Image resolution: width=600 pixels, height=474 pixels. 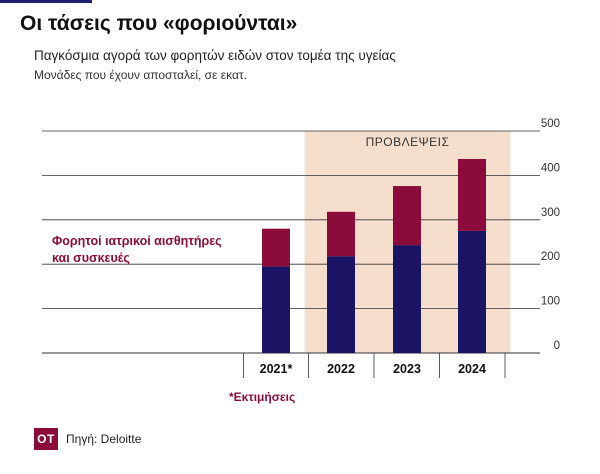 I want to click on y-tick-label: 200, so click(x=550, y=257).